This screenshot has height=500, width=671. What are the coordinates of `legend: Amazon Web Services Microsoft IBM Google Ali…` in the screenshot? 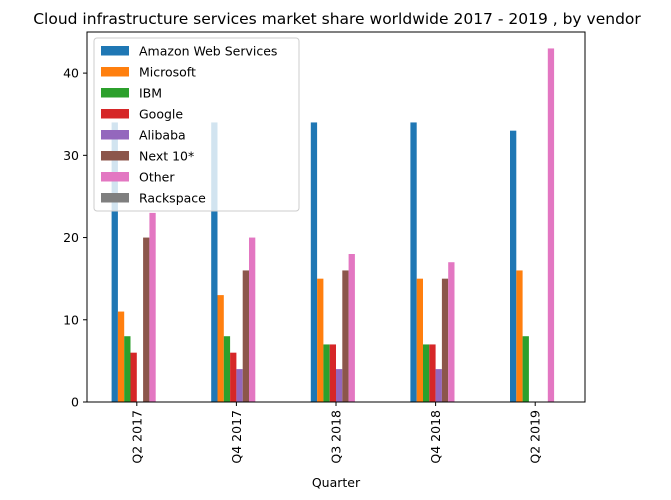 It's located at (196, 124).